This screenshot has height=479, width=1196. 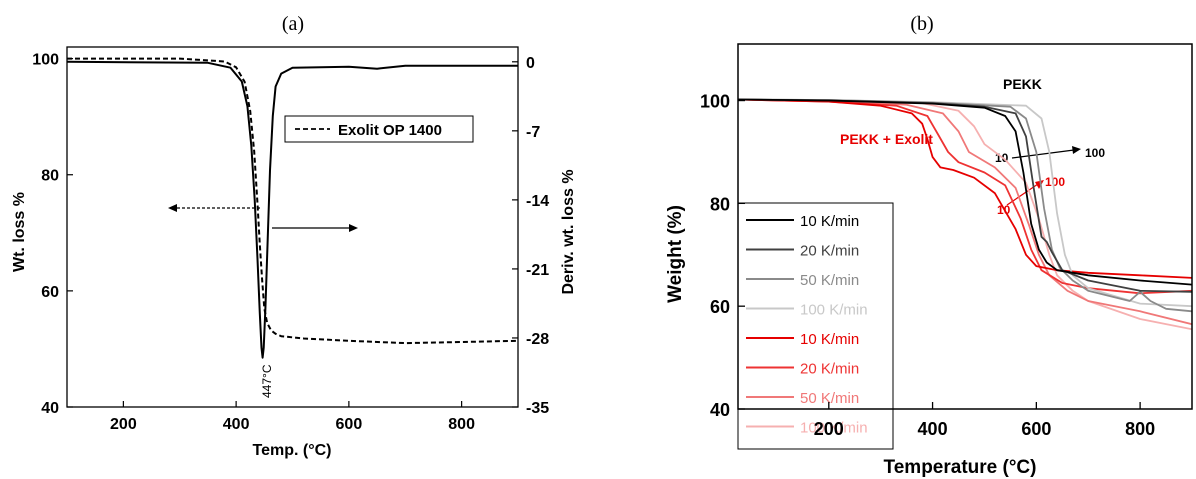 What do you see at coordinates (1095, 153) in the screenshot?
I see `annotation-pekk-rate-high: 100` at bounding box center [1095, 153].